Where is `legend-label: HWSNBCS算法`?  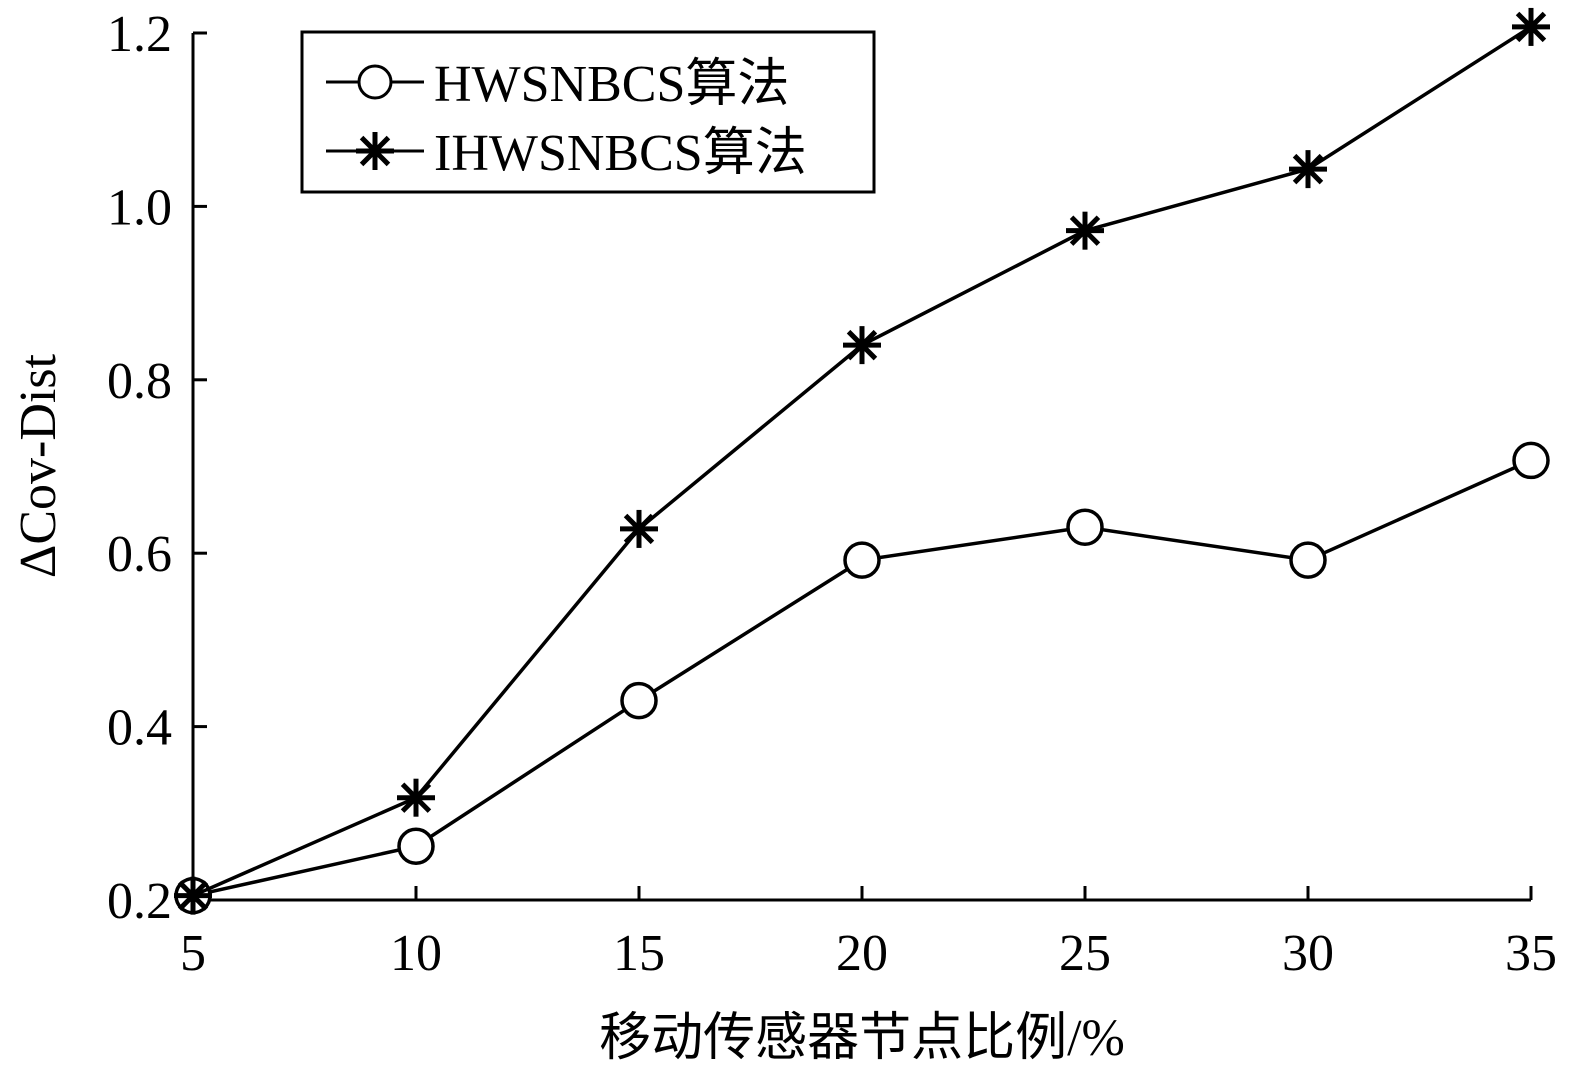 legend-label: HWSNBCS算法 is located at coordinates (611, 84).